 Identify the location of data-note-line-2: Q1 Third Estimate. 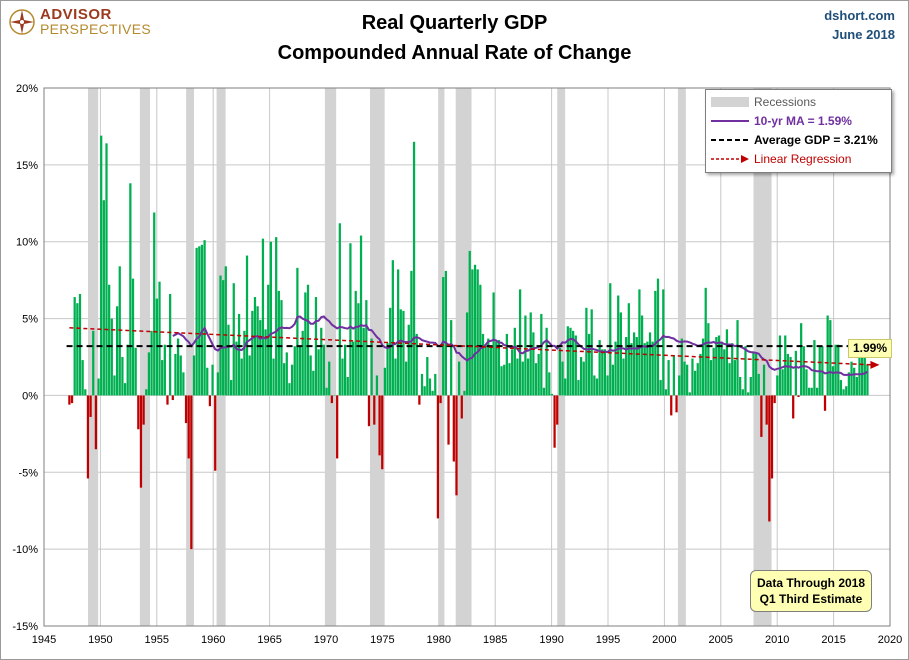
(811, 599).